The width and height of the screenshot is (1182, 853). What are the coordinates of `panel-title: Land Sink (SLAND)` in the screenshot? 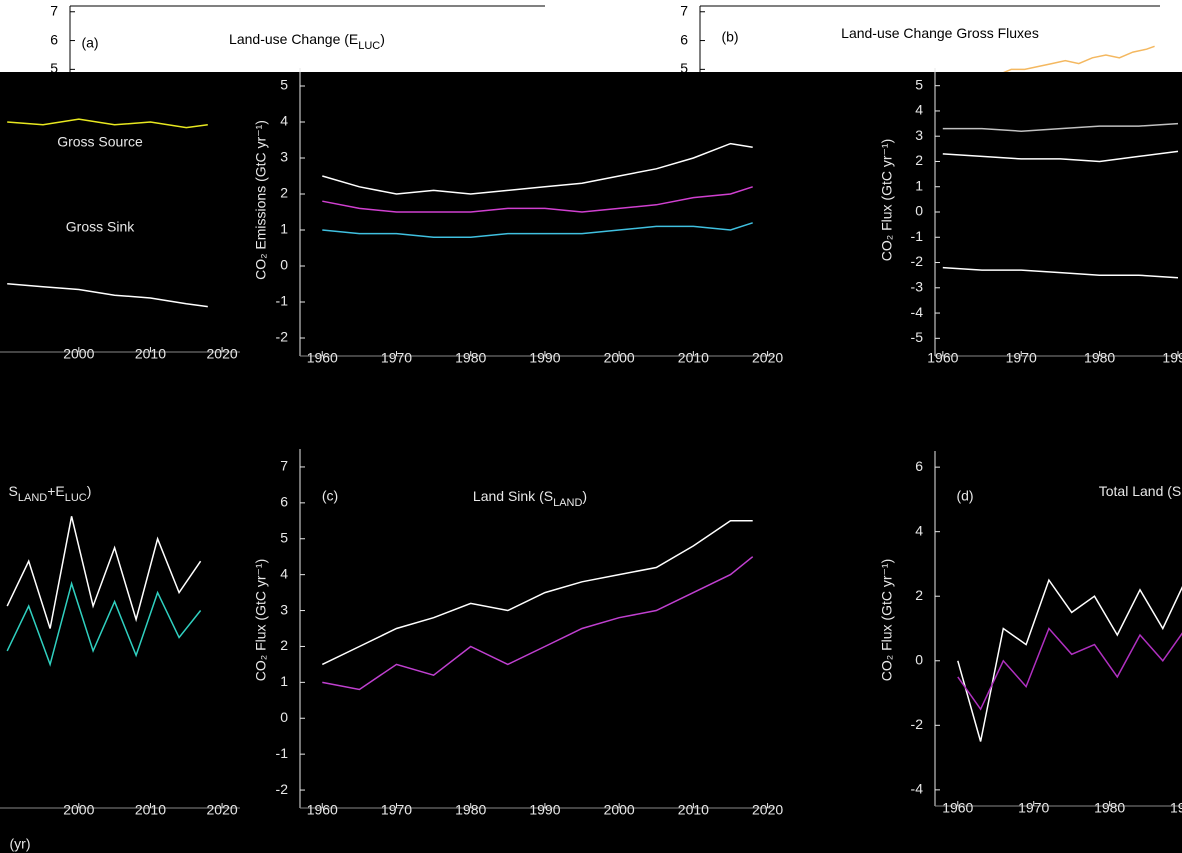 It's located at (530, 498).